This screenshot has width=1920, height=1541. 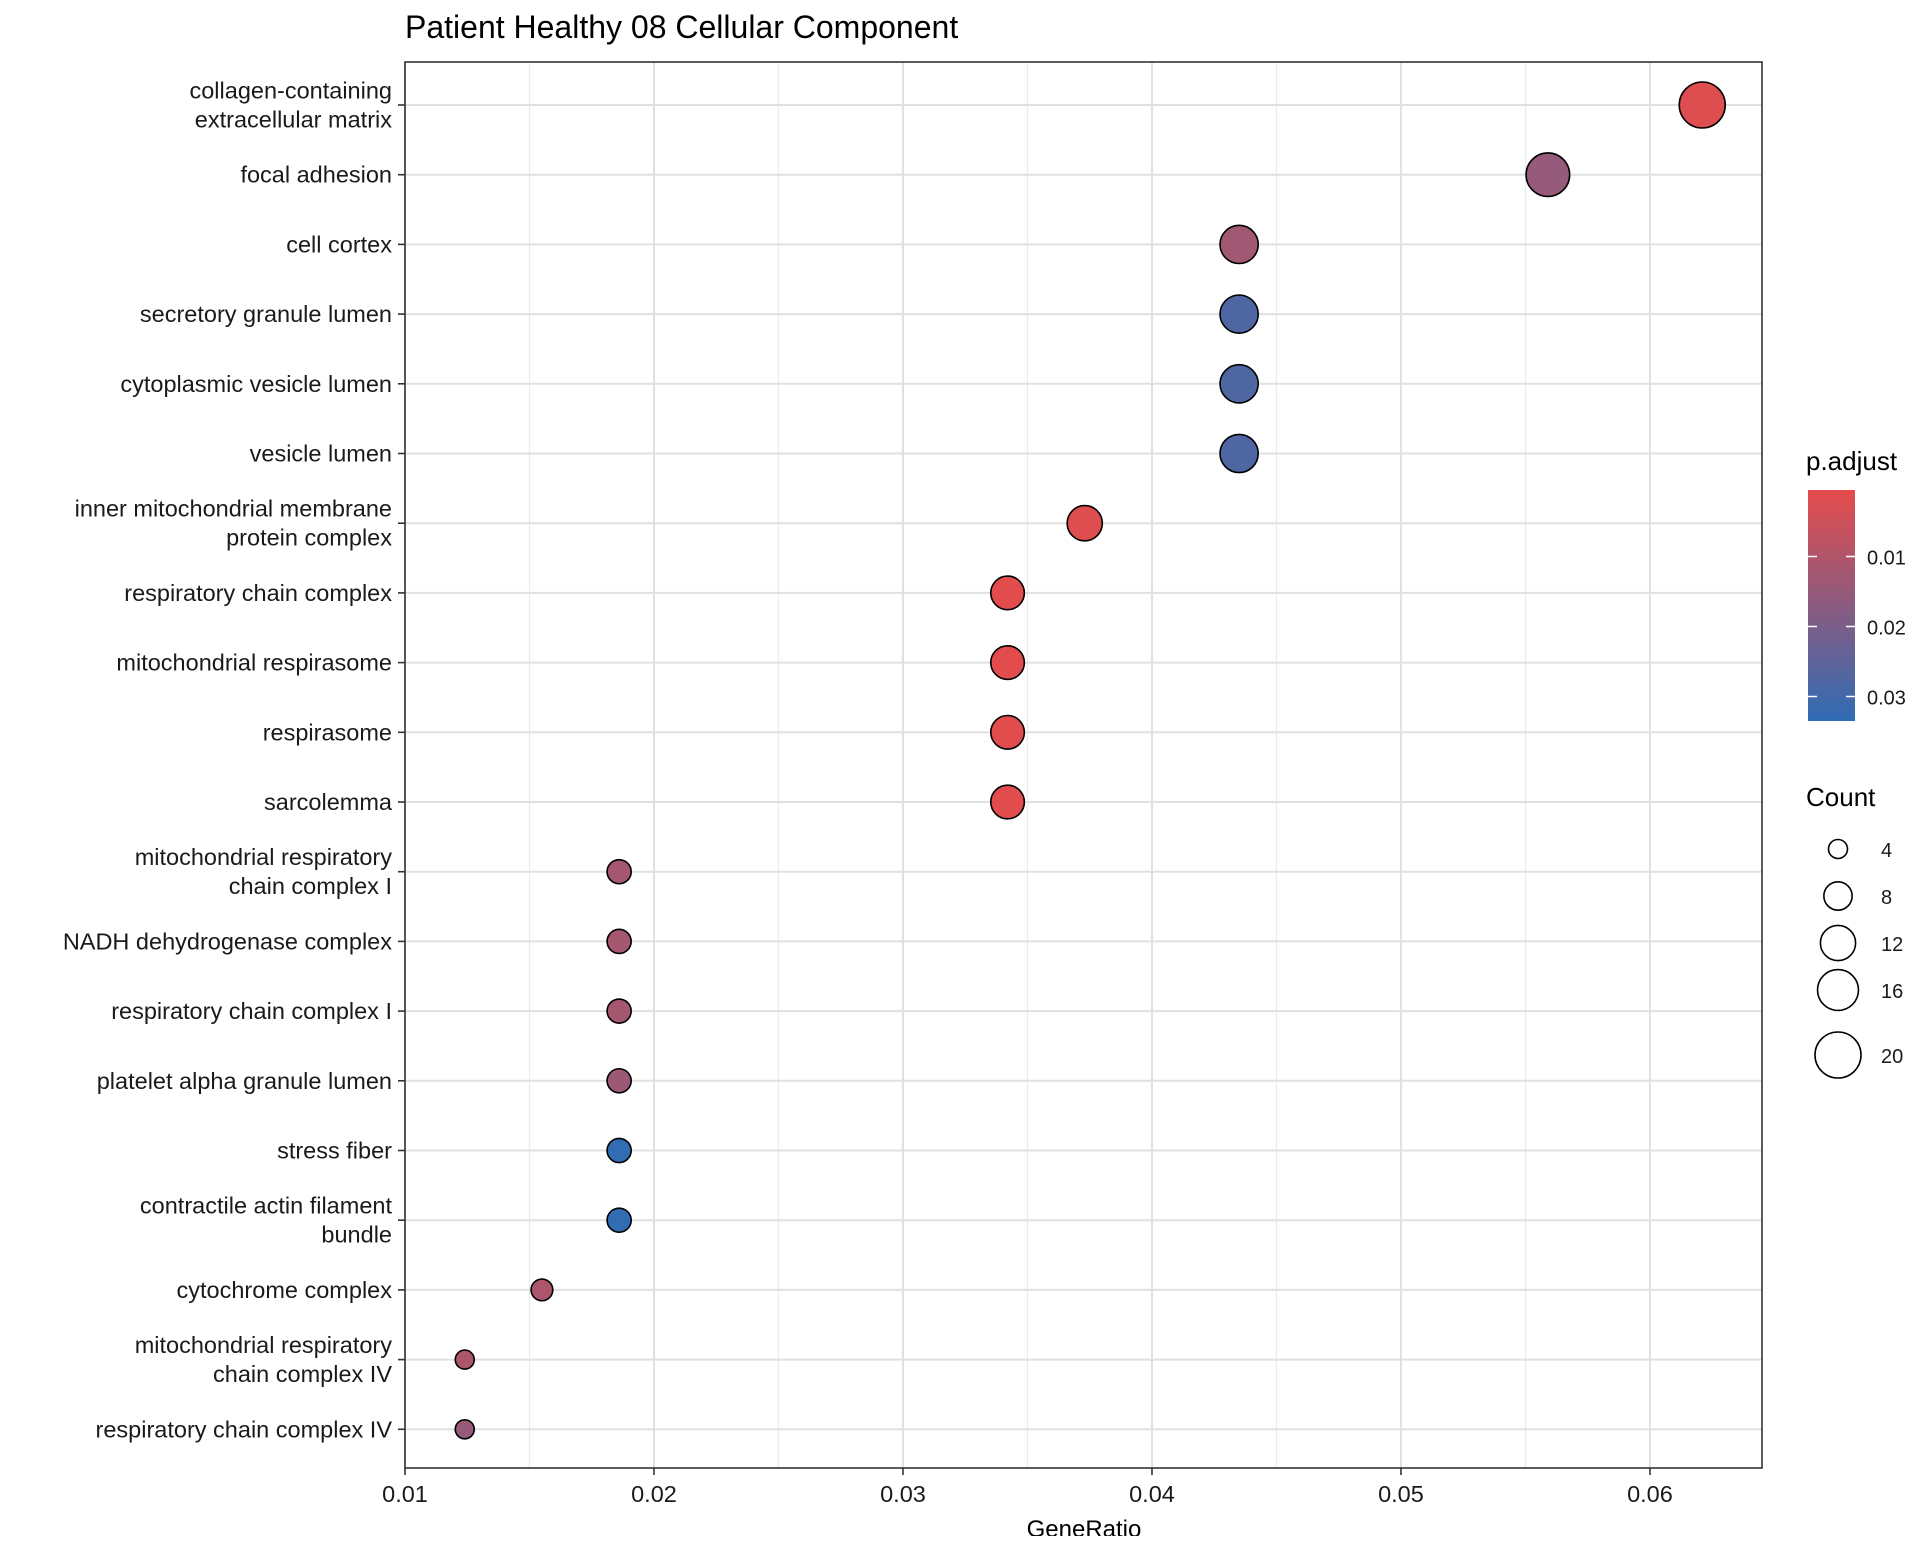 What do you see at coordinates (1892, 992) in the screenshot?
I see `size-legend-label: 16` at bounding box center [1892, 992].